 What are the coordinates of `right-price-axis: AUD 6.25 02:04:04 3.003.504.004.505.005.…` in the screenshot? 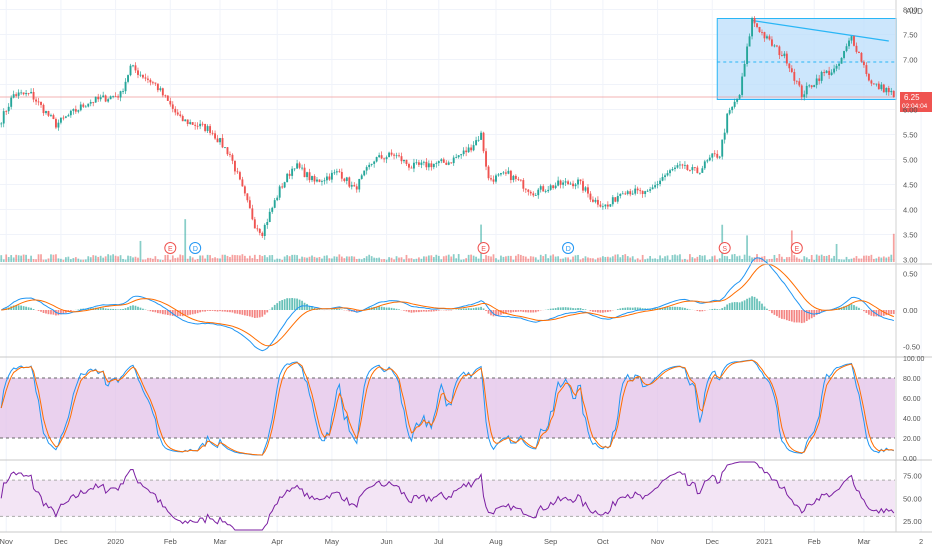 It's located at (914, 266).